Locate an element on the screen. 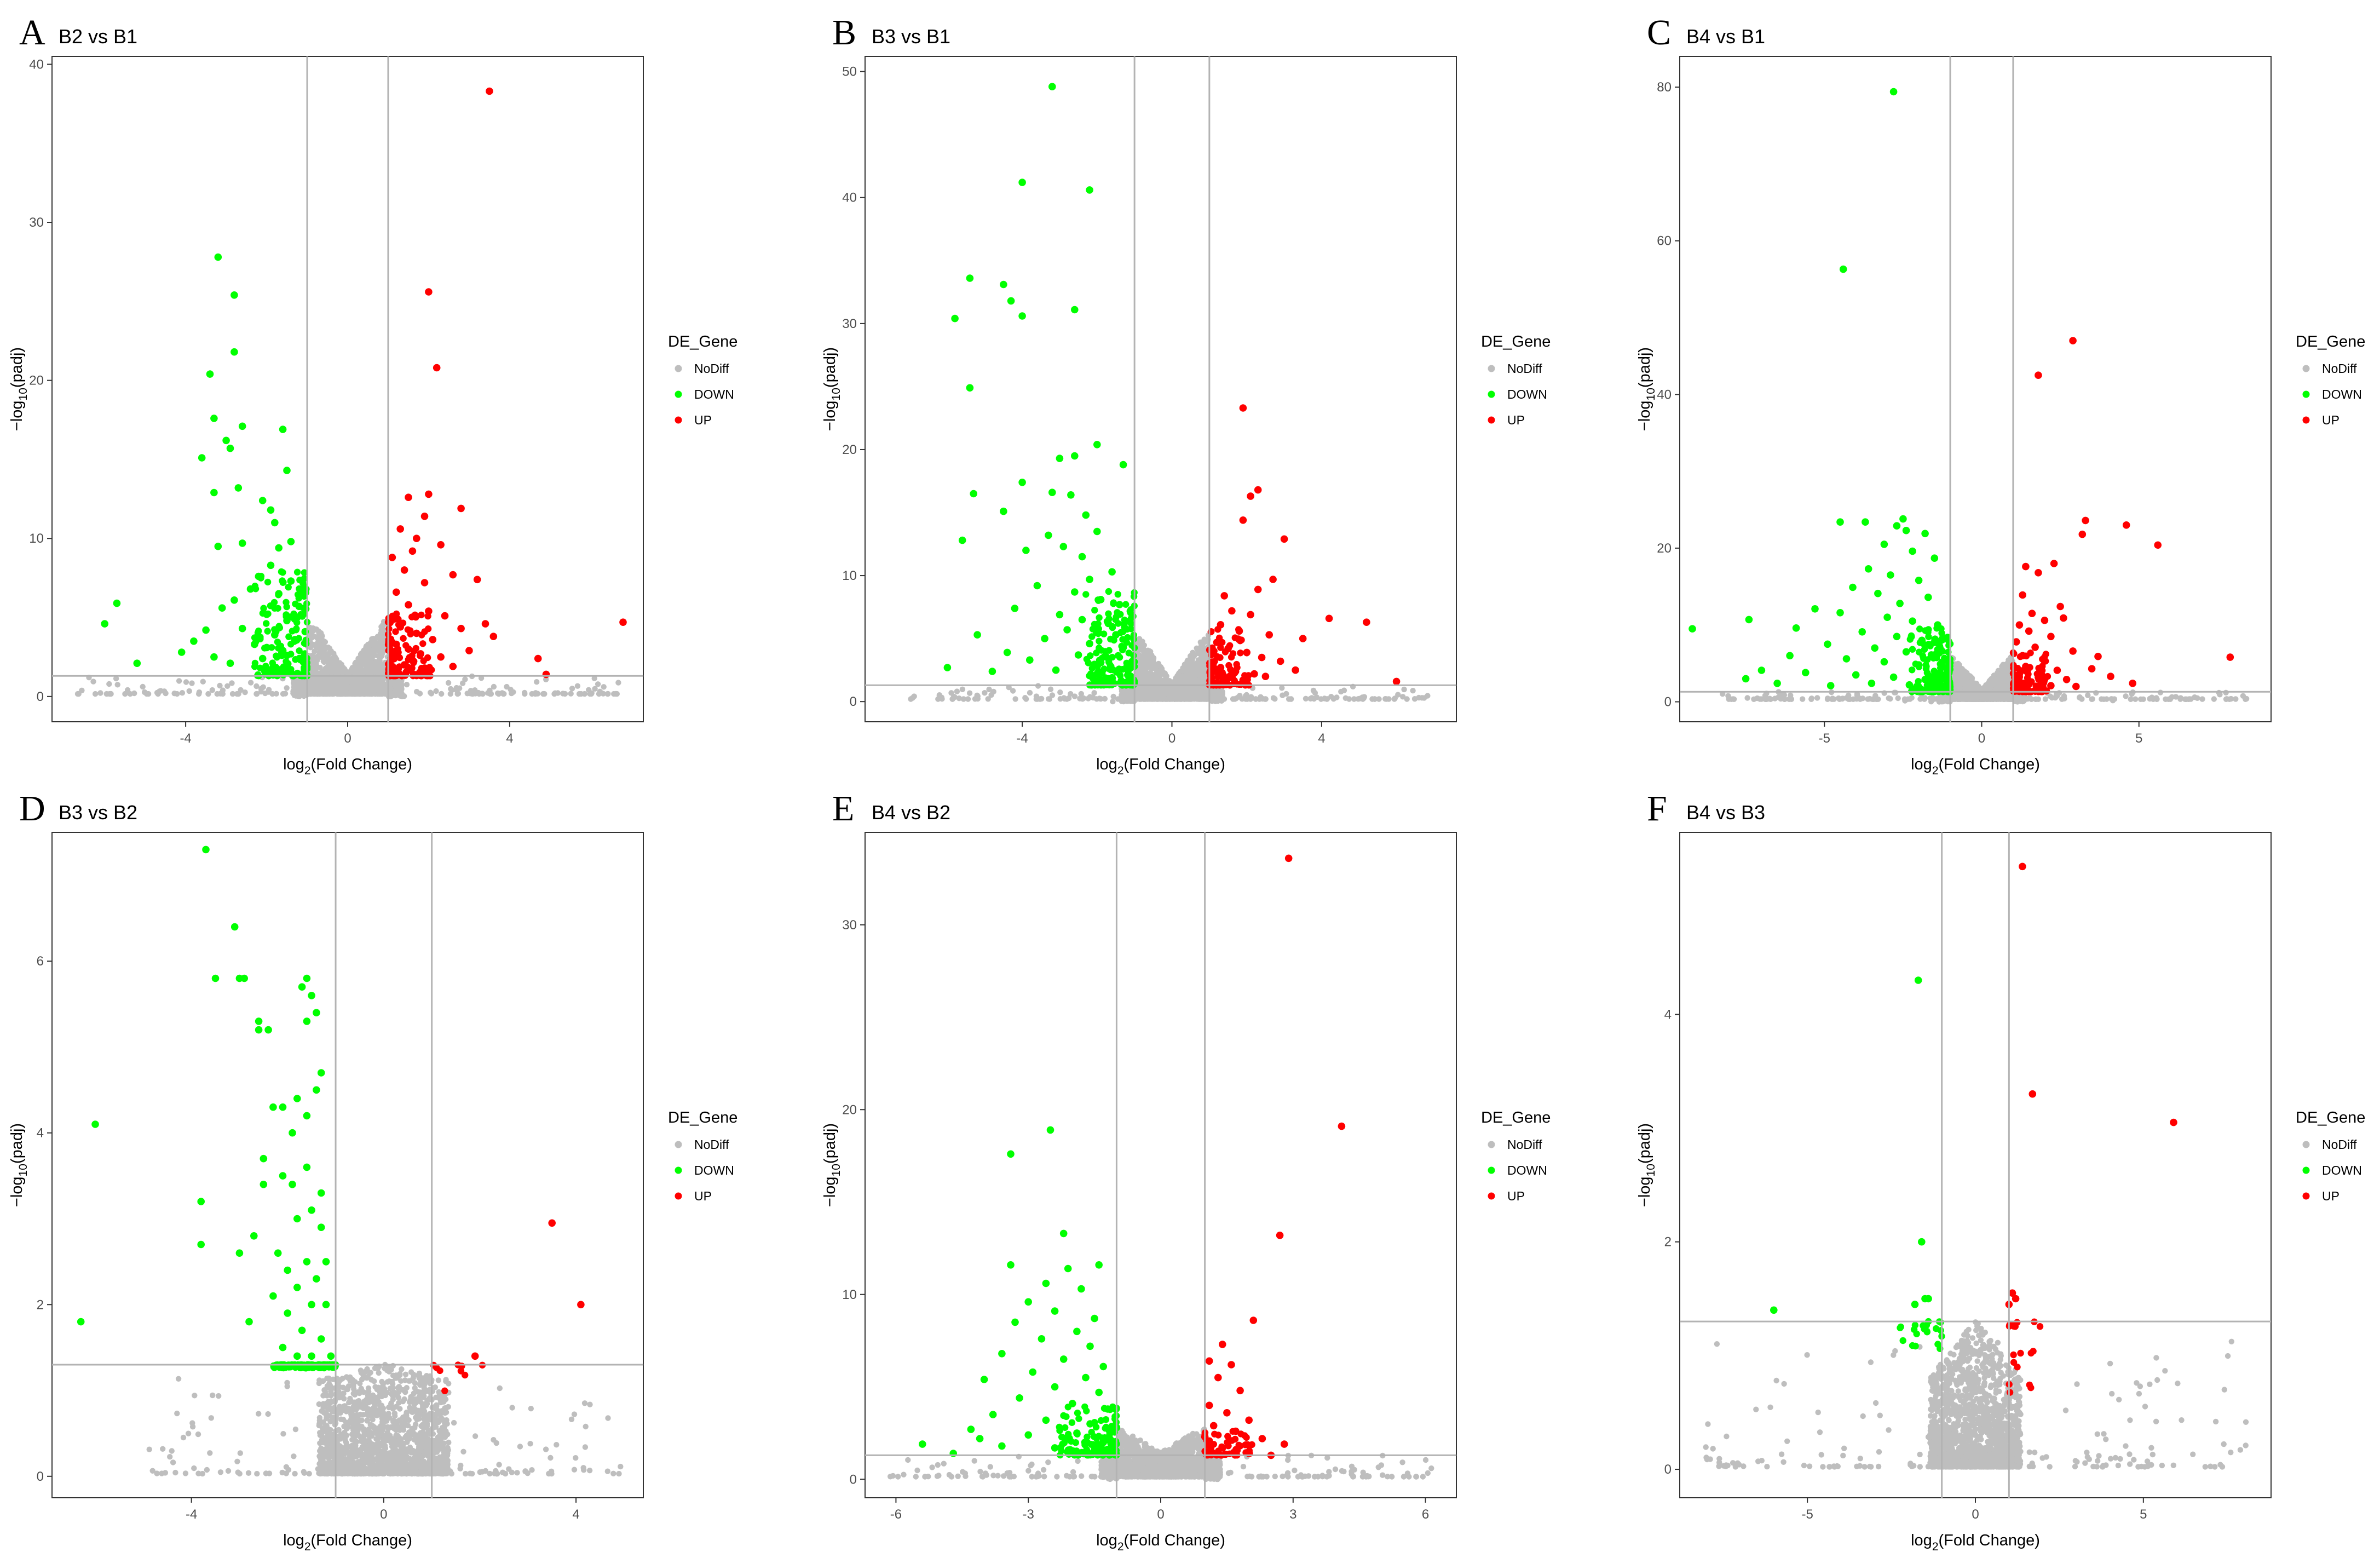  panel-letter-b: B is located at coordinates (844, 33).